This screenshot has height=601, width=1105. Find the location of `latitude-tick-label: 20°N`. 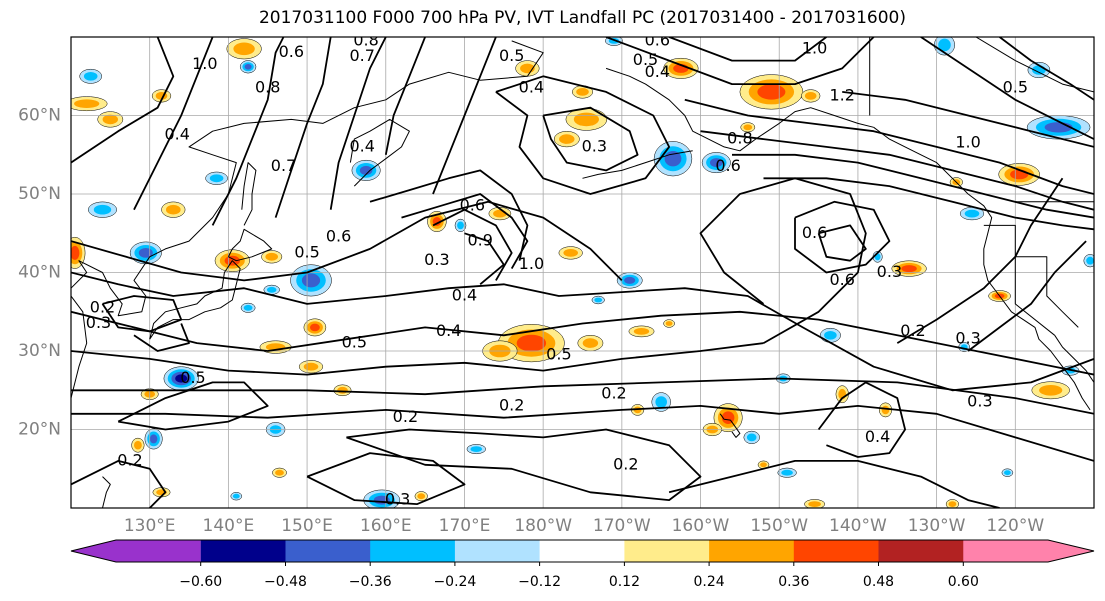

latitude-tick-label: 20°N is located at coordinates (39, 430).